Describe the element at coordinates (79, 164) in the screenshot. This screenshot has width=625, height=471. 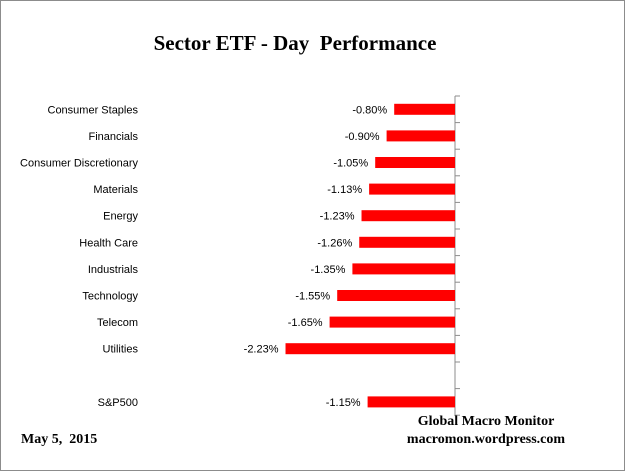
I see `category-label: Consumer Discretionary` at that location.